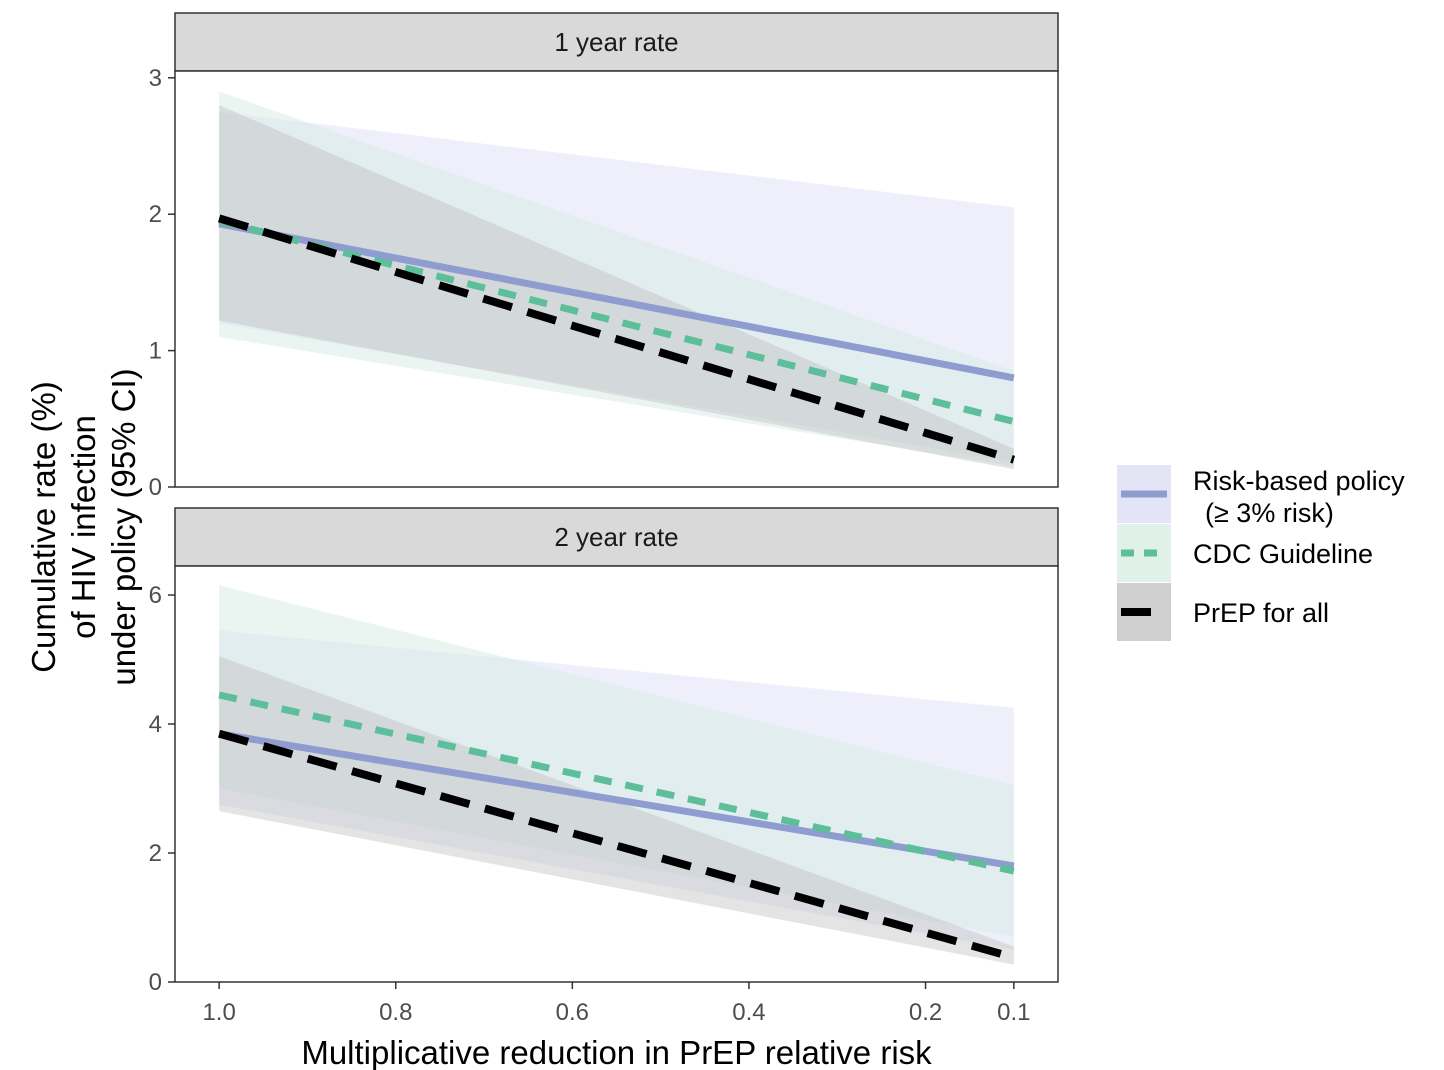 This screenshot has width=1444, height=1070. I want to click on legend-item-all: PrEP for all, so click(1223, 612).